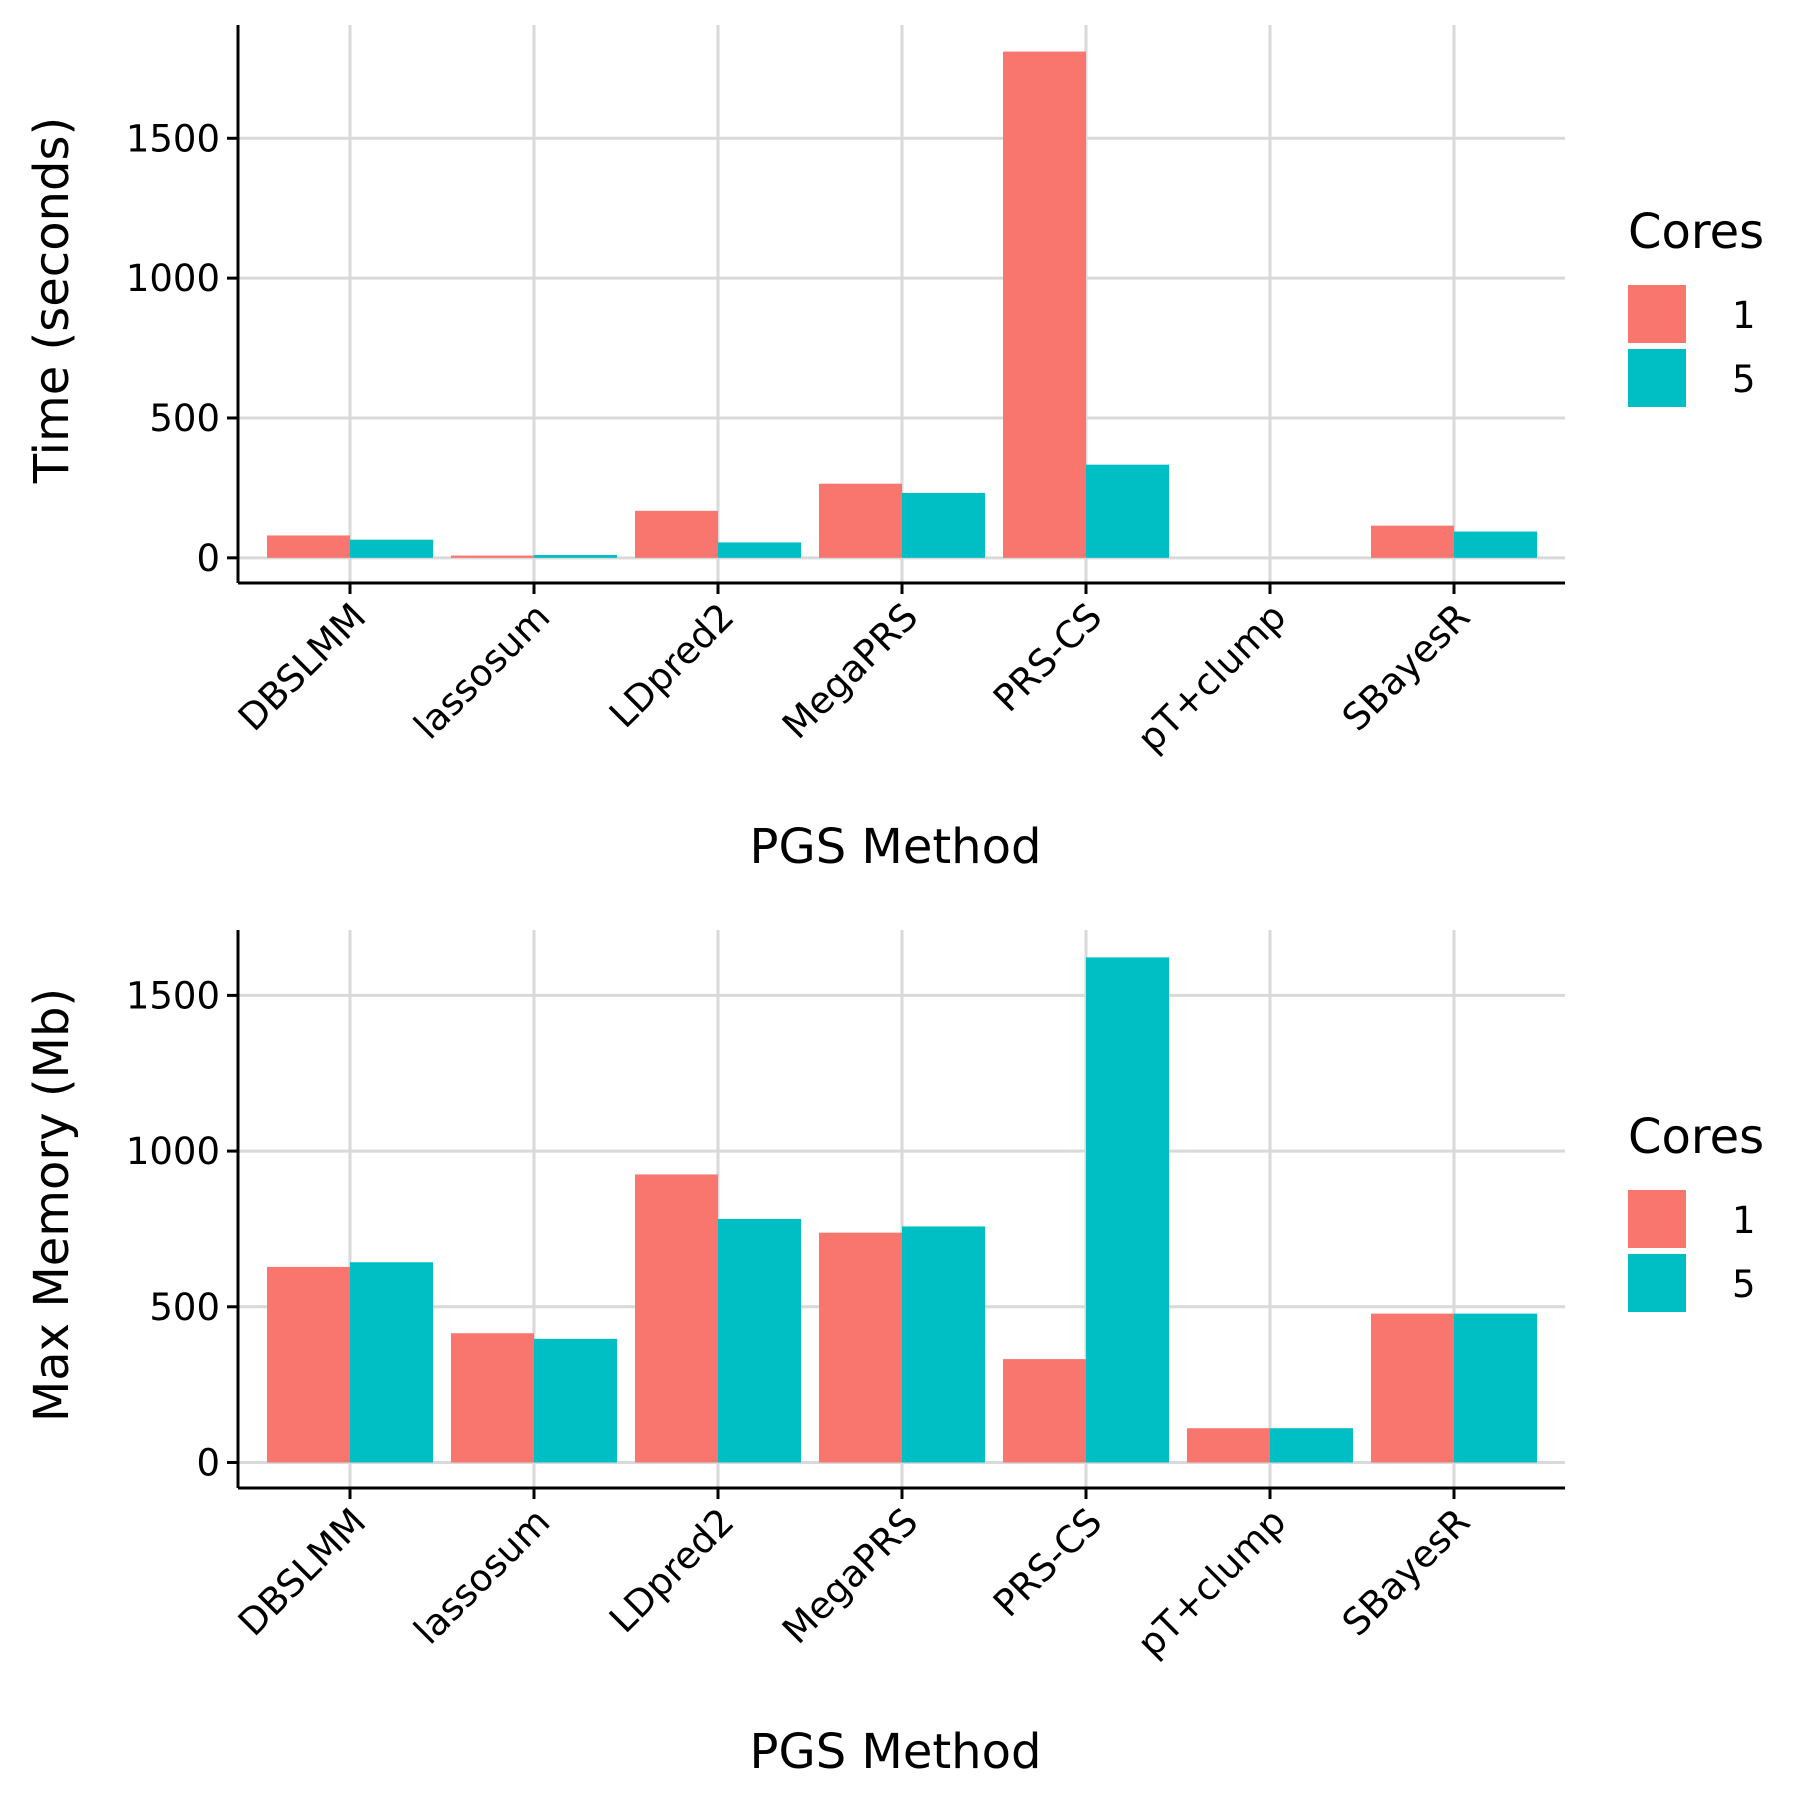  What do you see at coordinates (1228, 1445) in the screenshot?
I see `bar-pT+clump-cores-1` at bounding box center [1228, 1445].